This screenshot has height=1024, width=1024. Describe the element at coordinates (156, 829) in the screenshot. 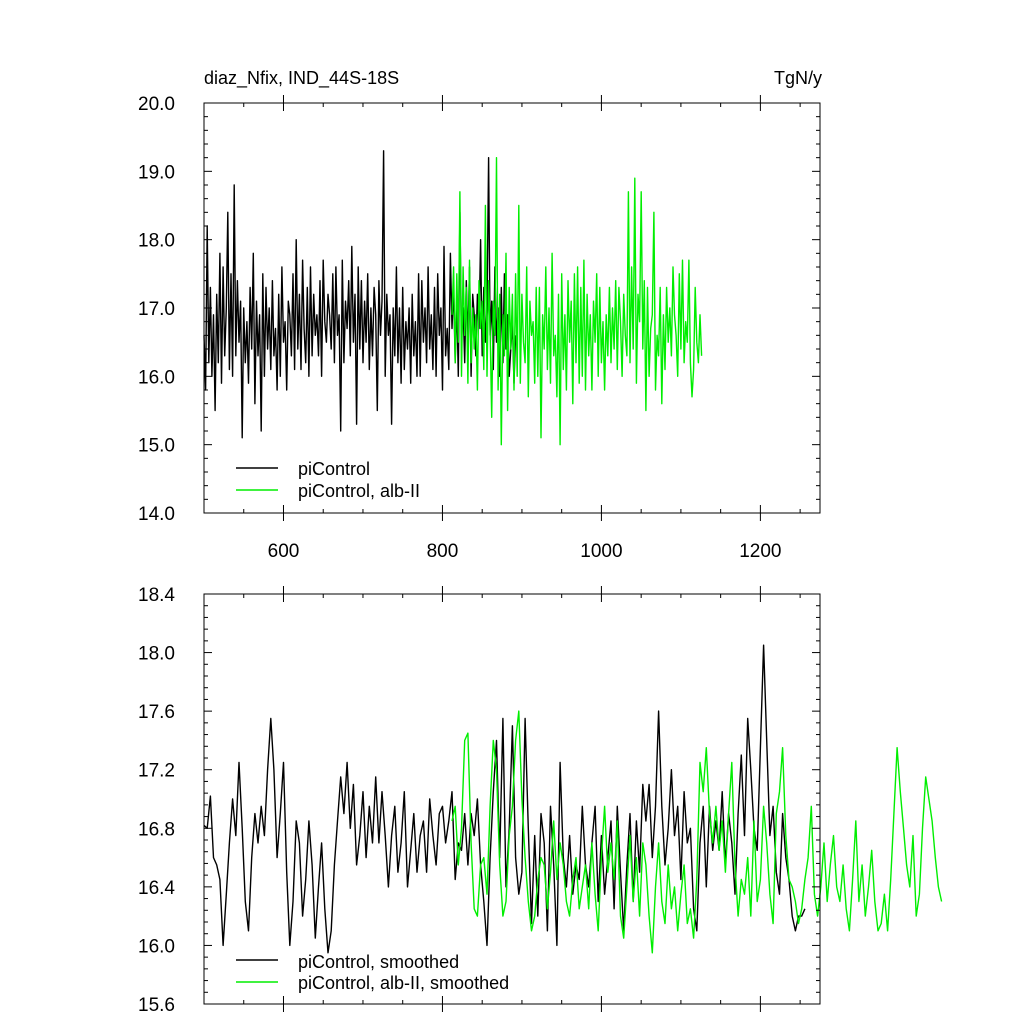

I see `y-tick-label: 16.8` at that location.